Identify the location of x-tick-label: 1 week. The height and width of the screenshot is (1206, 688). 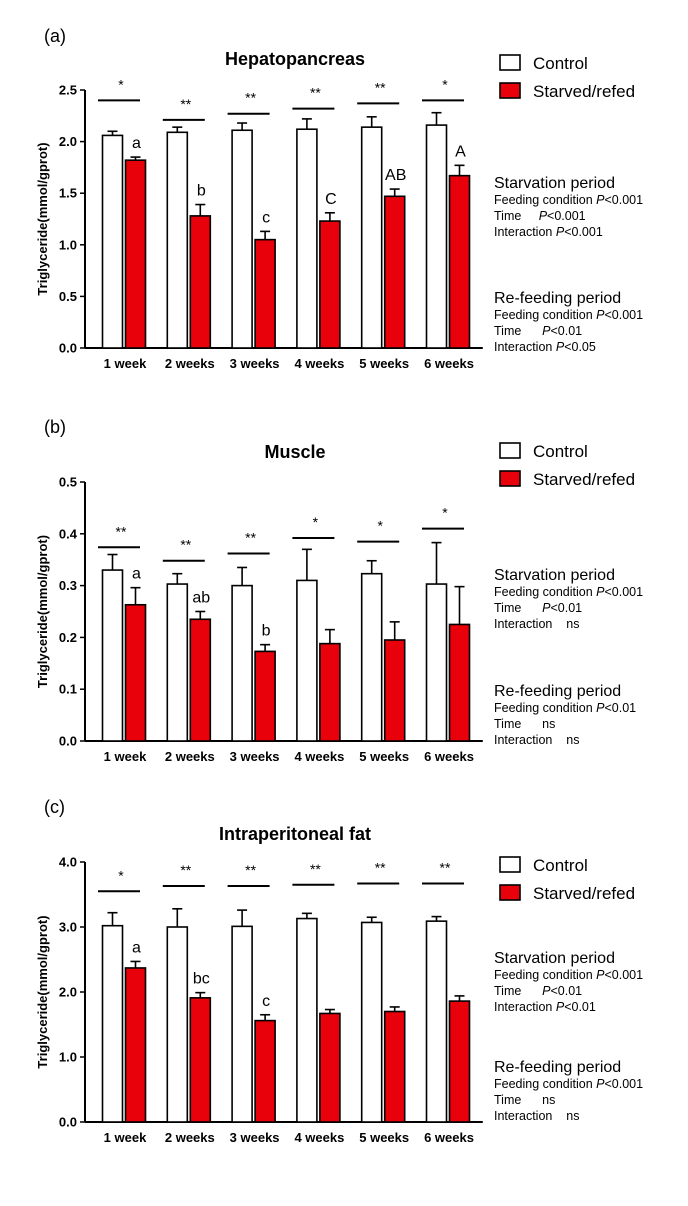
(125, 1137).